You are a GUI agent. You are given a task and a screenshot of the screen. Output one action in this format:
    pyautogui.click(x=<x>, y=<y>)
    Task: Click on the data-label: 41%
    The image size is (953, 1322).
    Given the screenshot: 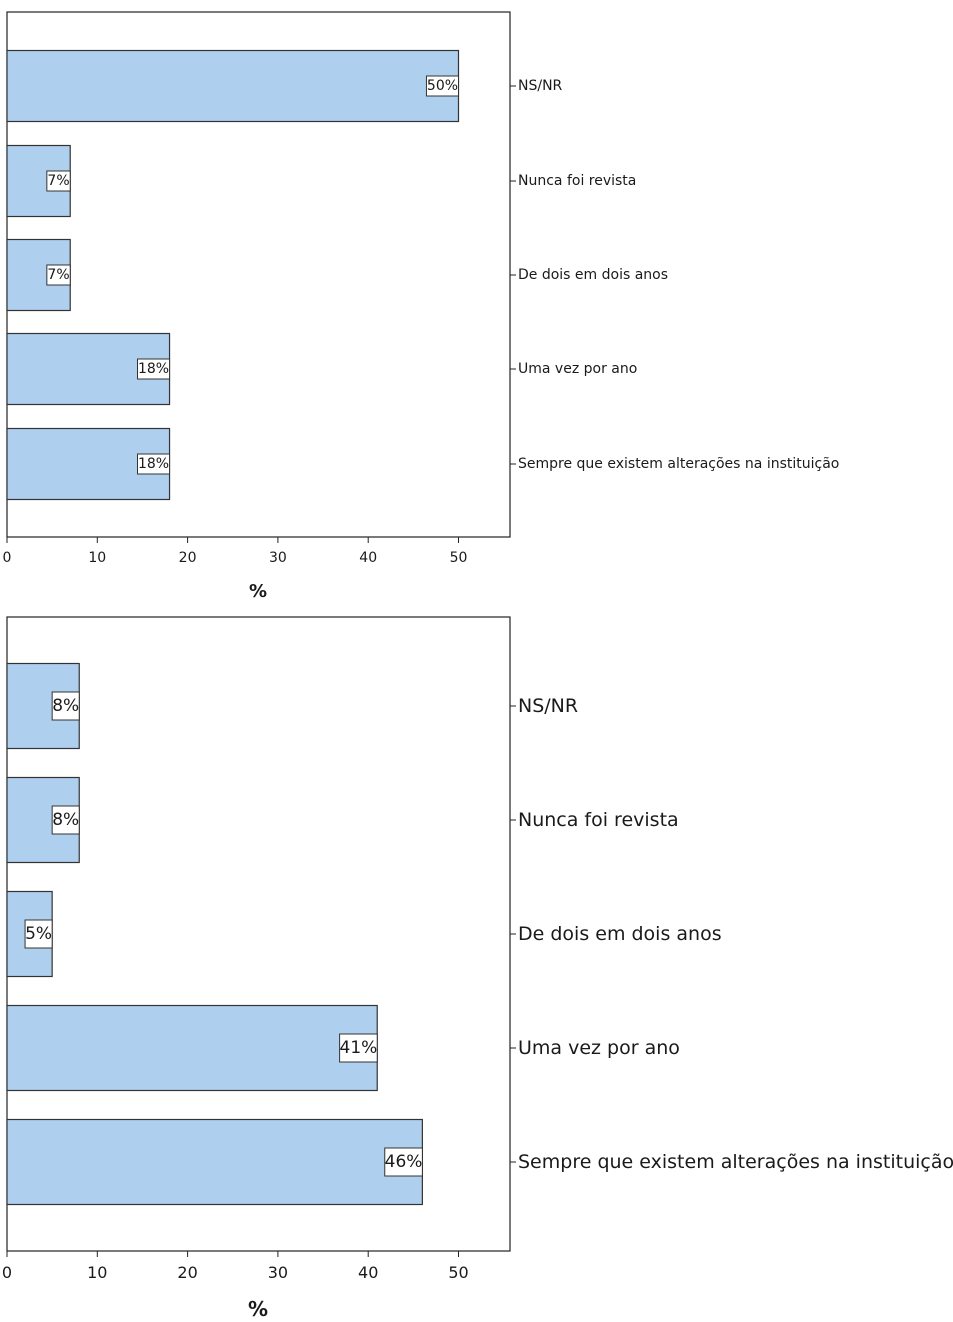 What is the action you would take?
    pyautogui.click(x=359, y=1048)
    